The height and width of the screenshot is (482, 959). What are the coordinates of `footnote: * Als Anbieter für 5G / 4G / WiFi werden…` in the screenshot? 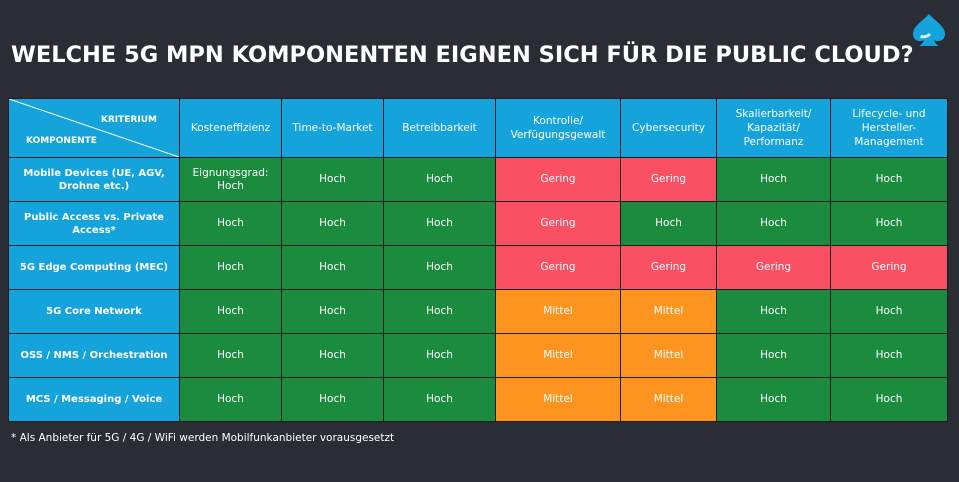 It's located at (203, 438).